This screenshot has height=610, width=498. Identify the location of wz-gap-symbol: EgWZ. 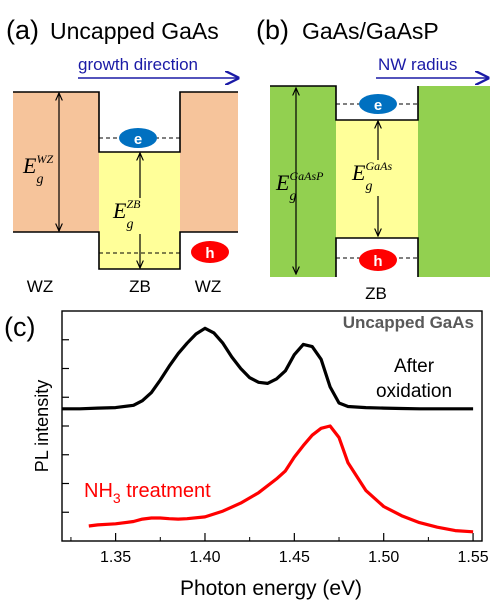
(37, 169).